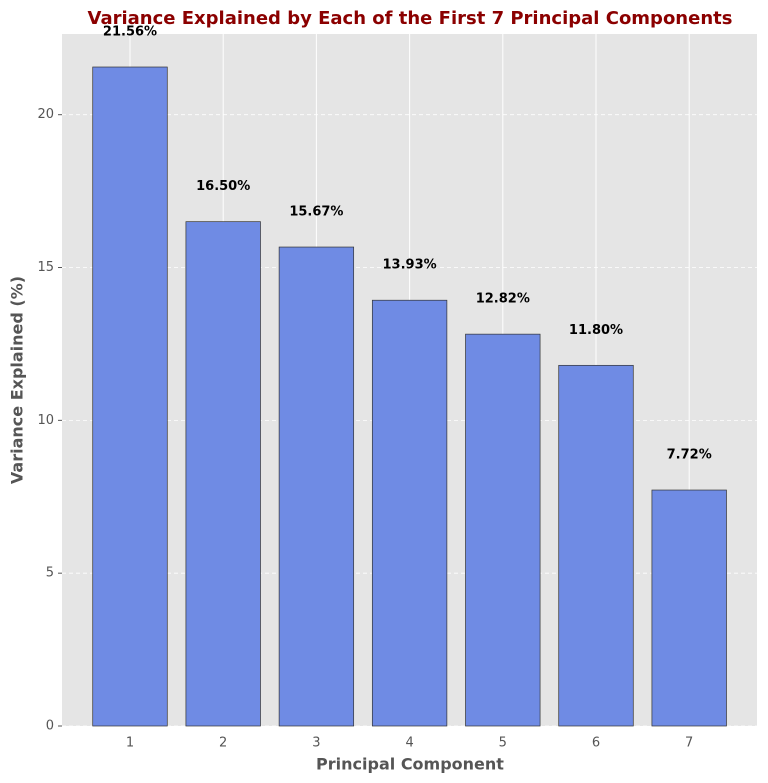 The height and width of the screenshot is (783, 768). What do you see at coordinates (689, 455) in the screenshot?
I see `value-label: 7.72%` at bounding box center [689, 455].